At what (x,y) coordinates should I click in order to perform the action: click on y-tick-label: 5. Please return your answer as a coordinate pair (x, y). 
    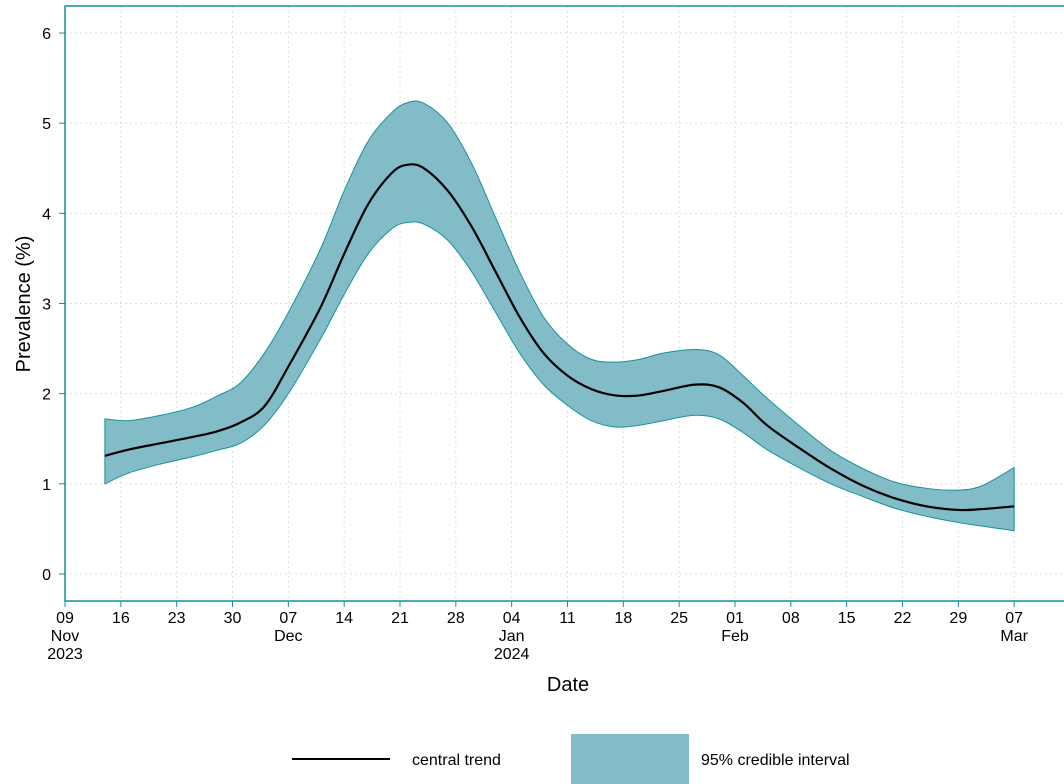
    Looking at the image, I should click on (46, 124).